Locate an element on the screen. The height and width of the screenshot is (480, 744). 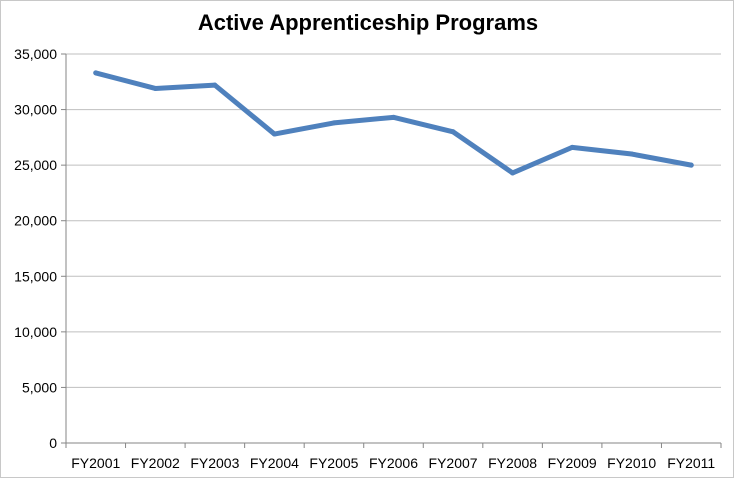
x-tick-label: FY2008 is located at coordinates (512, 463).